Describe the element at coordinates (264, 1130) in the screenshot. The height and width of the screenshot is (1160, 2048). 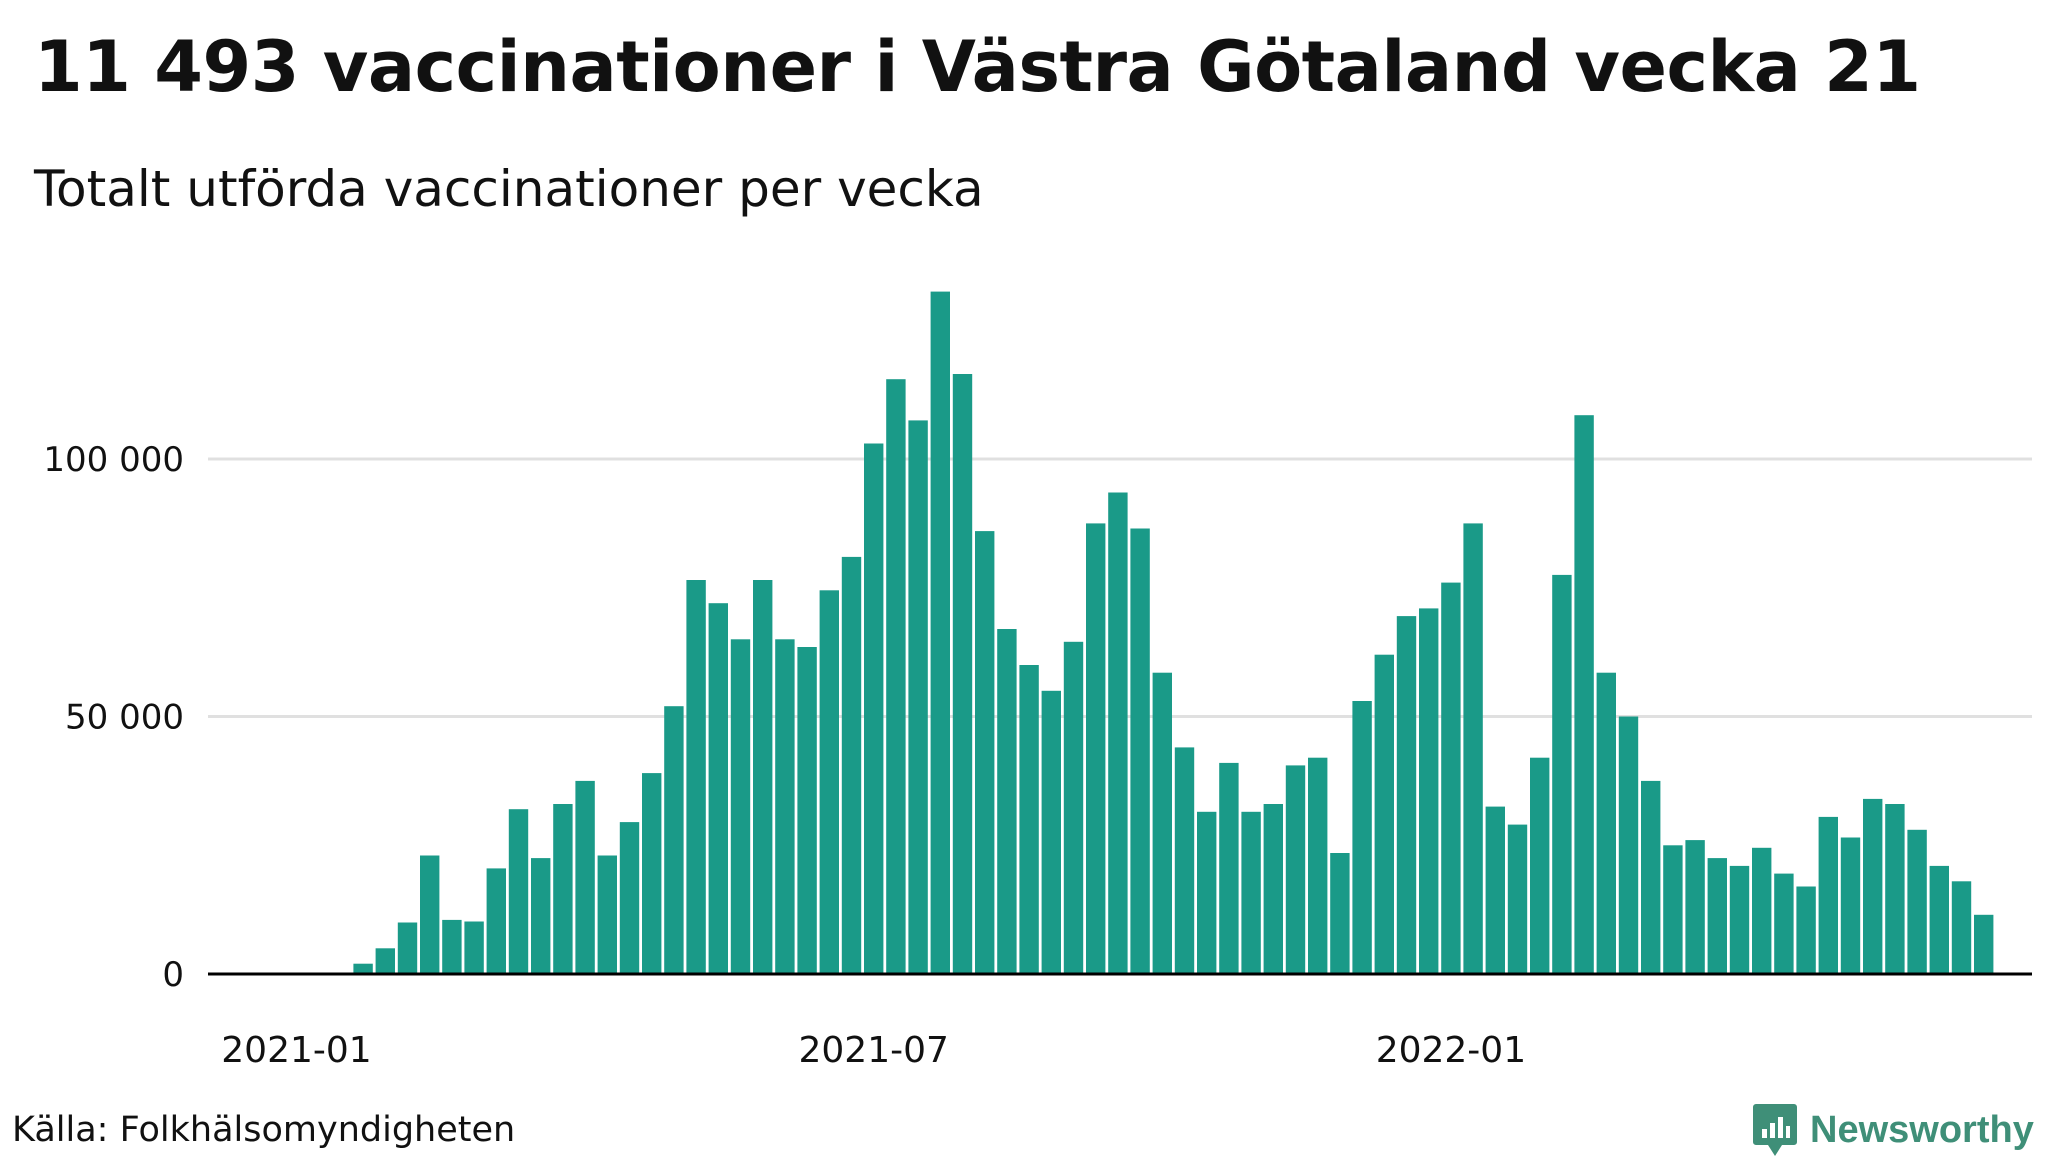
I see `source-note: Källa: Folkhälsomyndigheten` at that location.